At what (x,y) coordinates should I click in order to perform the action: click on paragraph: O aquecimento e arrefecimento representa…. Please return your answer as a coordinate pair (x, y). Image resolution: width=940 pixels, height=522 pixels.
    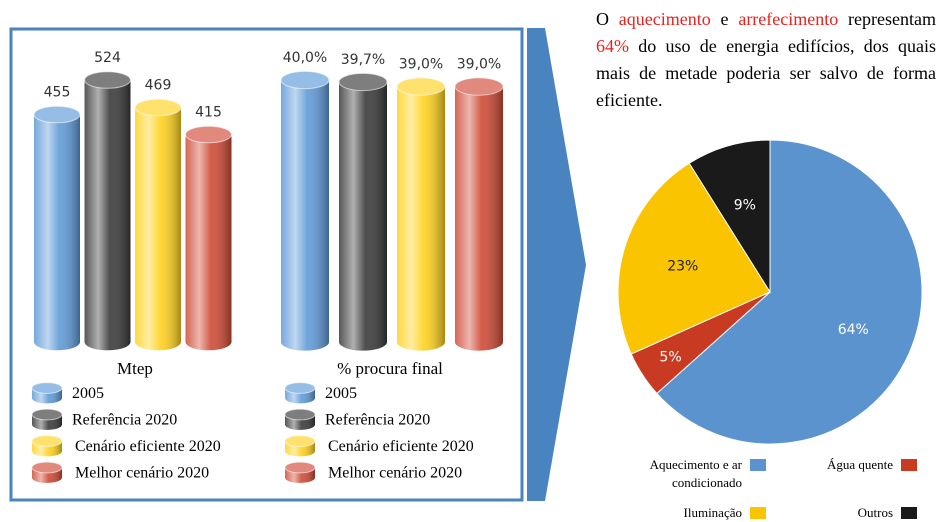
    Looking at the image, I should click on (766, 60).